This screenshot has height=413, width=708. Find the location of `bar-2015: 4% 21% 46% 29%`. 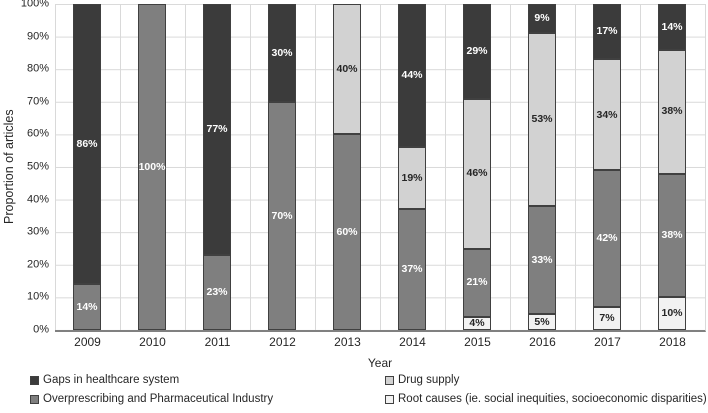

bar-2015: 4% 21% 46% 29% is located at coordinates (477, 167).